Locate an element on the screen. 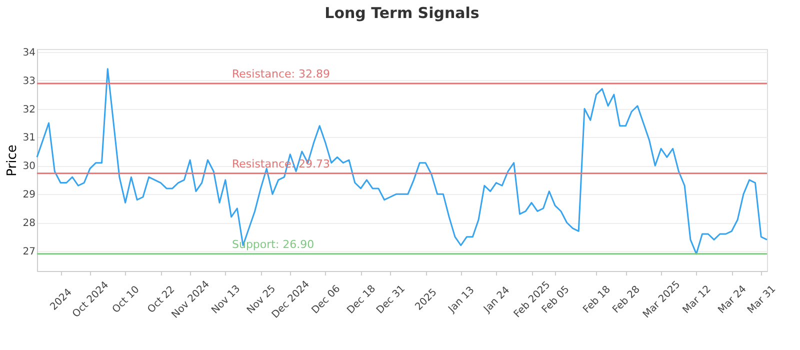 The image size is (800, 350). y-tick-label: 33 is located at coordinates (29, 81).